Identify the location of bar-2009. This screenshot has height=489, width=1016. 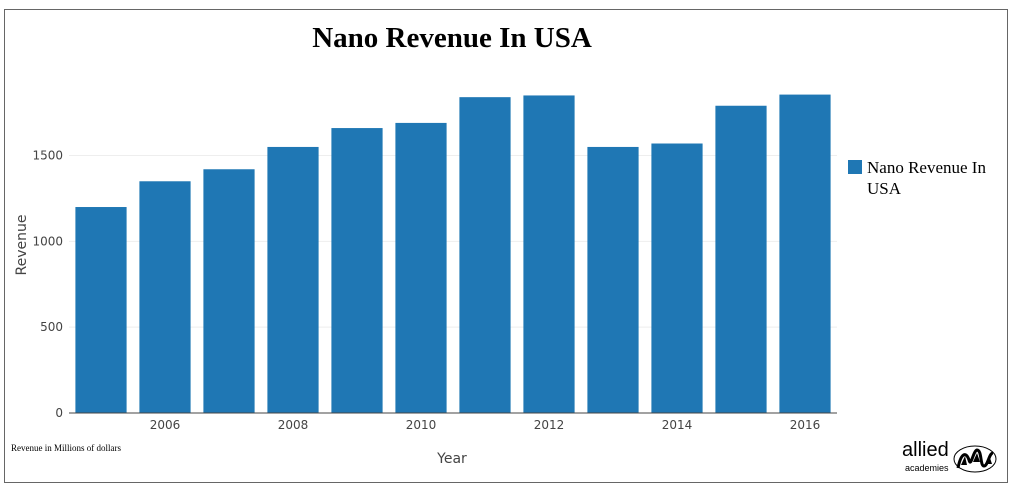
(357, 270).